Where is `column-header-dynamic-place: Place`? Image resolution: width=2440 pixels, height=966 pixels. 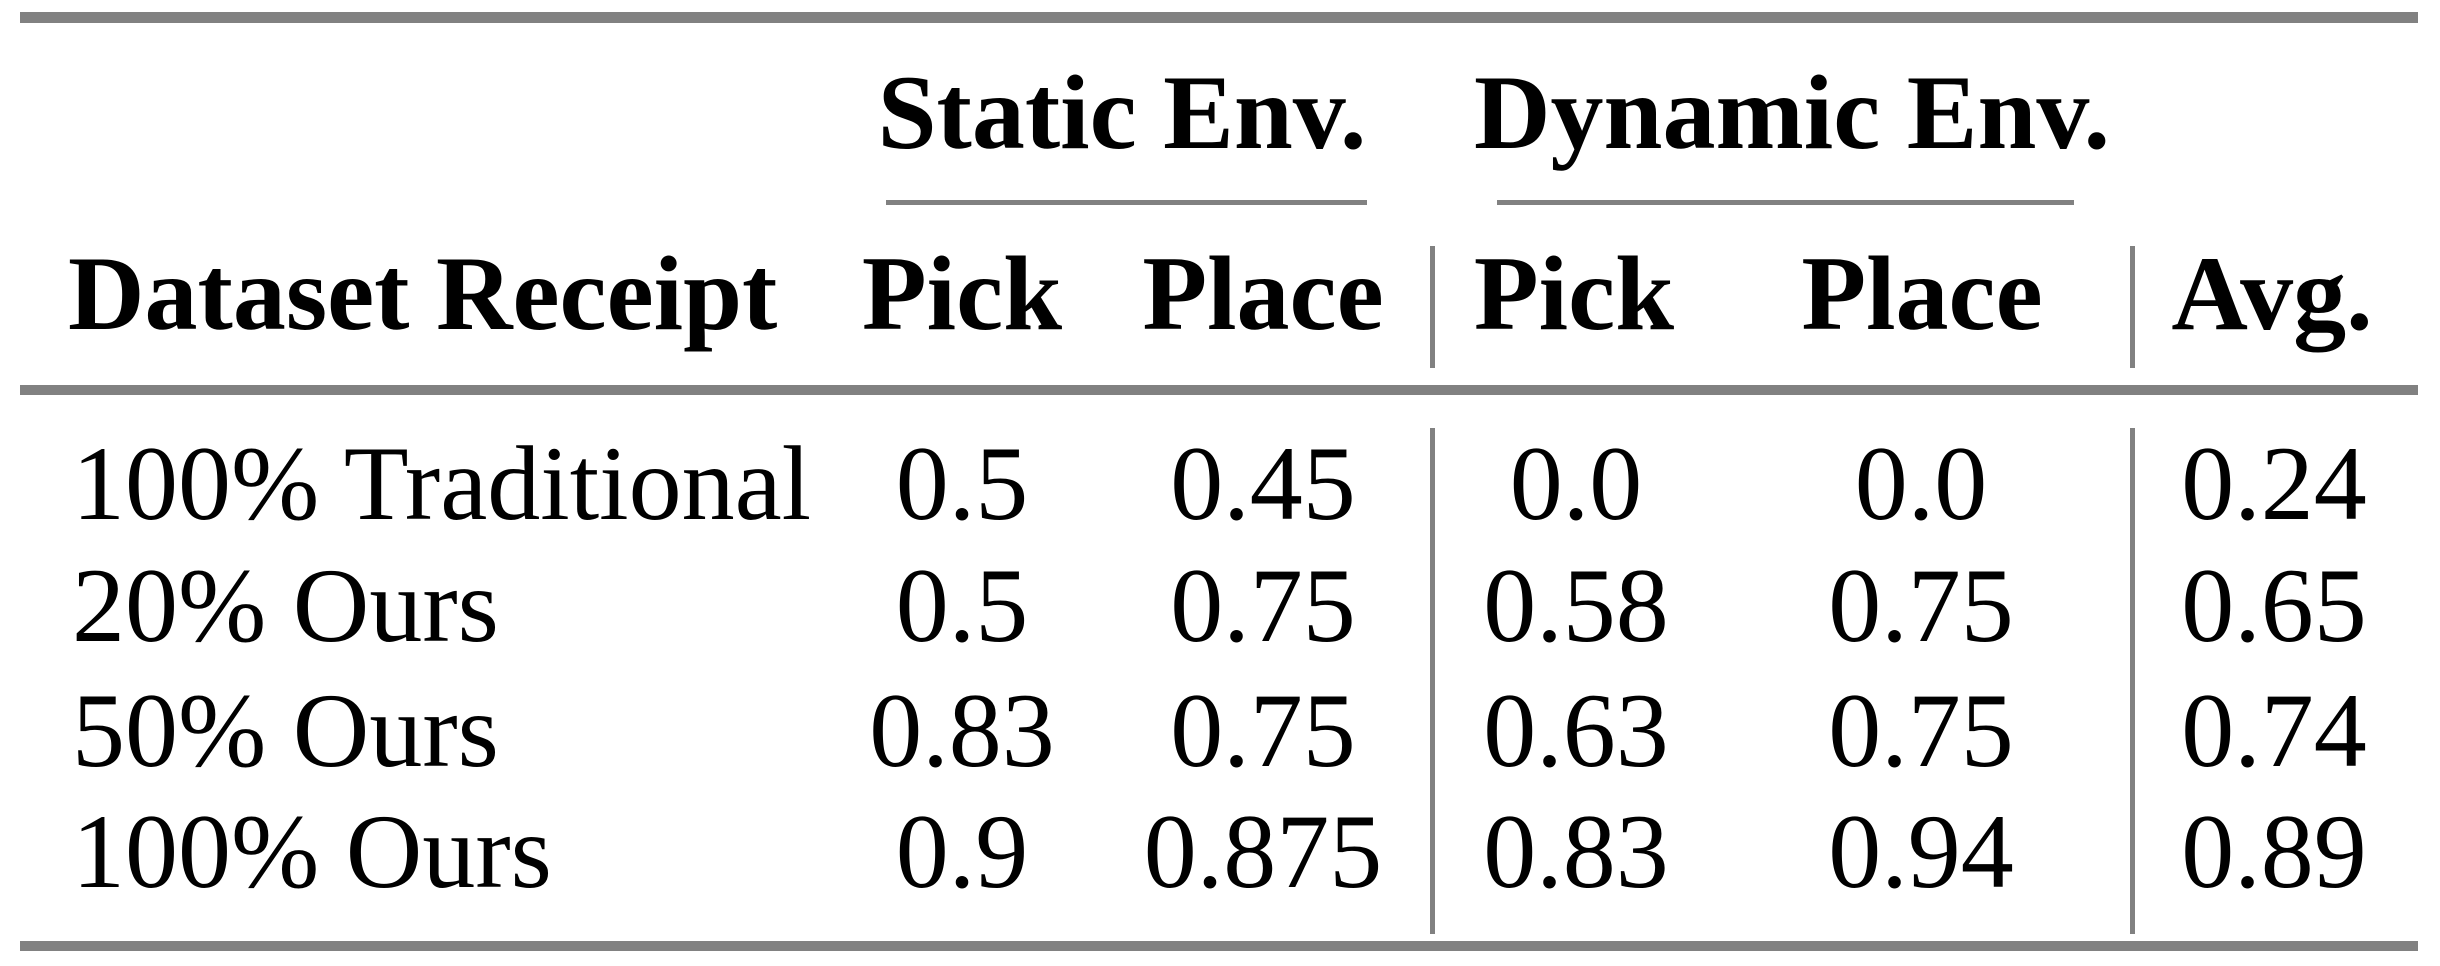
column-header-dynamic-place: Place is located at coordinates (1922, 293).